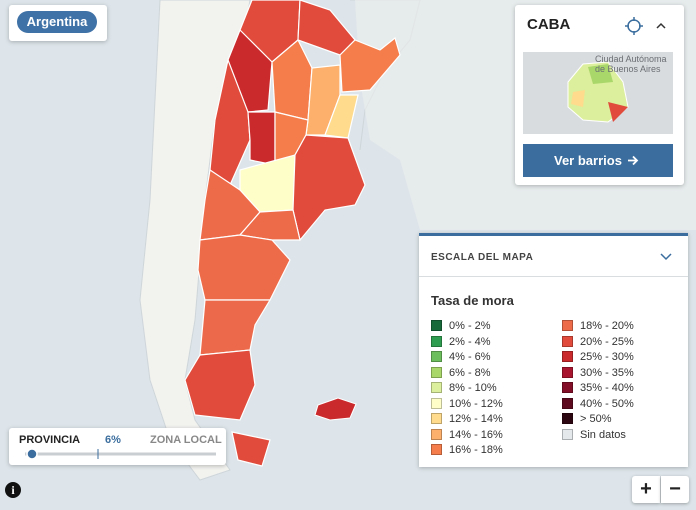 The height and width of the screenshot is (510, 696). Describe the element at coordinates (186, 440) in the screenshot. I see `slider-right-label: ZONA LOCAL` at that location.